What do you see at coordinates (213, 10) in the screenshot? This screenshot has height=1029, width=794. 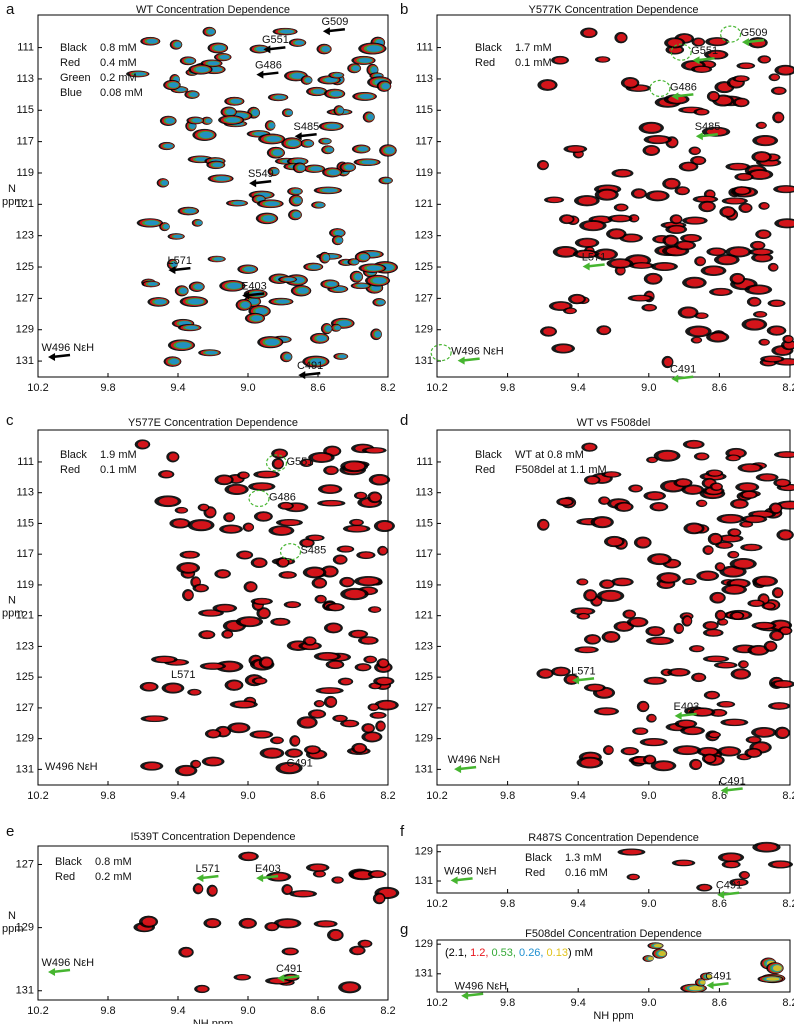 I see `panel-title: WT Concentration Dependence` at bounding box center [213, 10].